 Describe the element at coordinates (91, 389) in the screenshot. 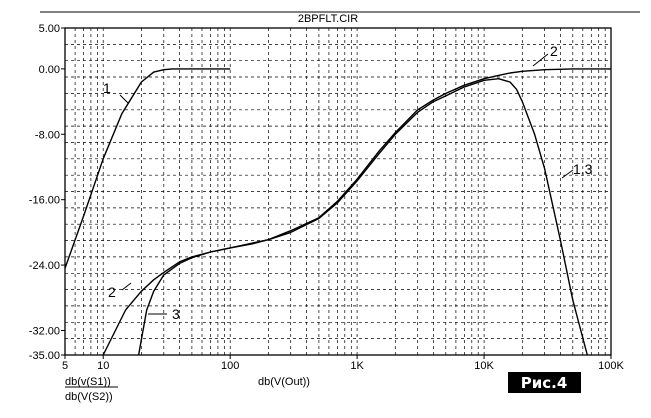

I see `legend: db(v(S1)) db(V(S2))` at that location.